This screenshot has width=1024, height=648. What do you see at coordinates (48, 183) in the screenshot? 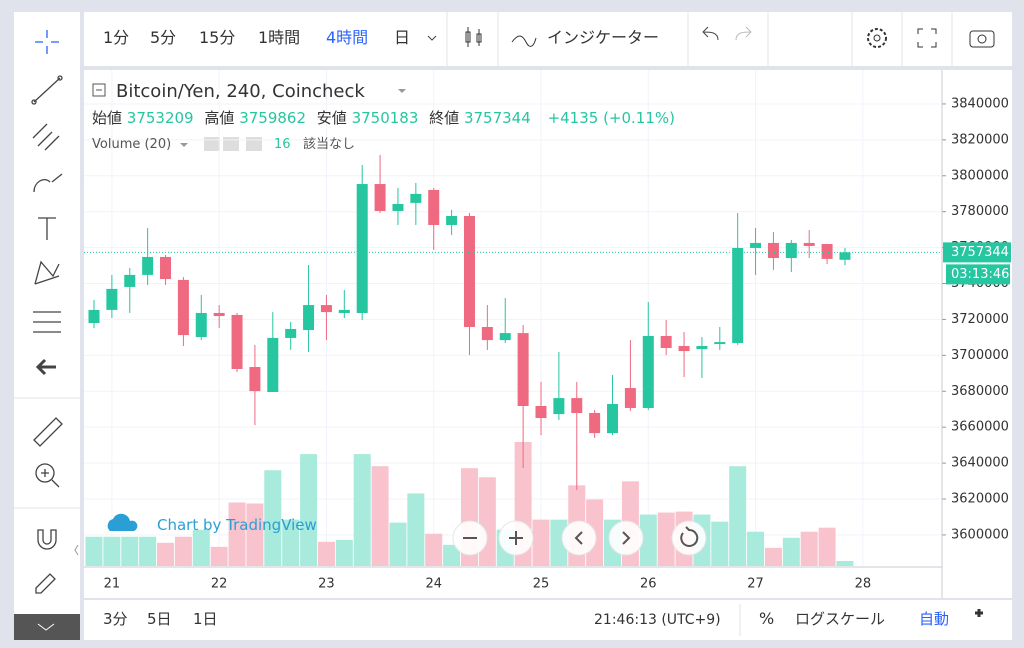
I see `brush-icon` at bounding box center [48, 183].